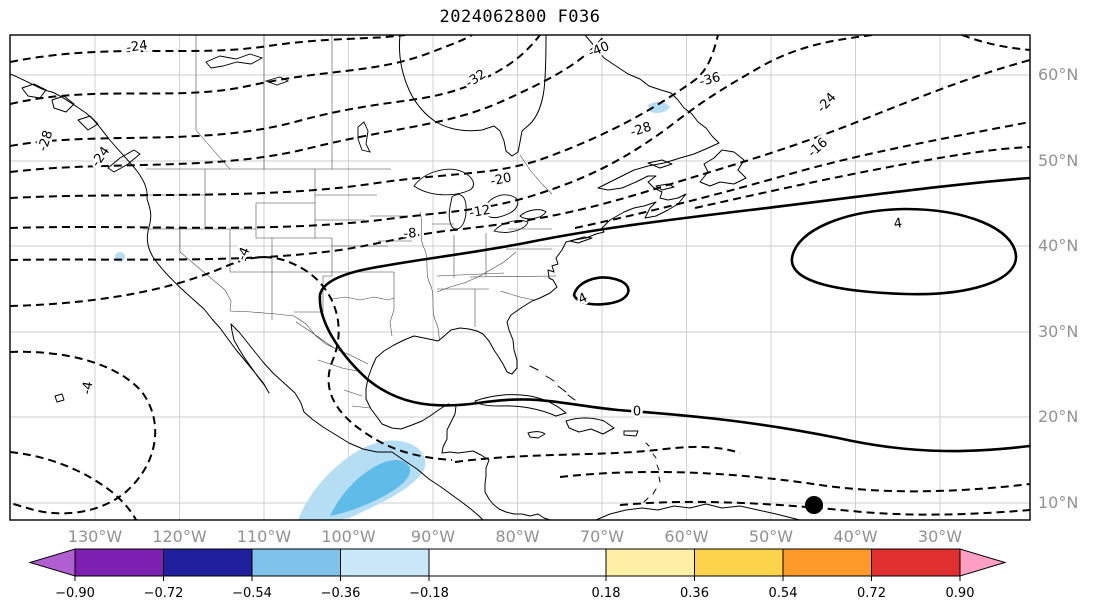  I want to click on colorbar-left-arrow, so click(52, 562).